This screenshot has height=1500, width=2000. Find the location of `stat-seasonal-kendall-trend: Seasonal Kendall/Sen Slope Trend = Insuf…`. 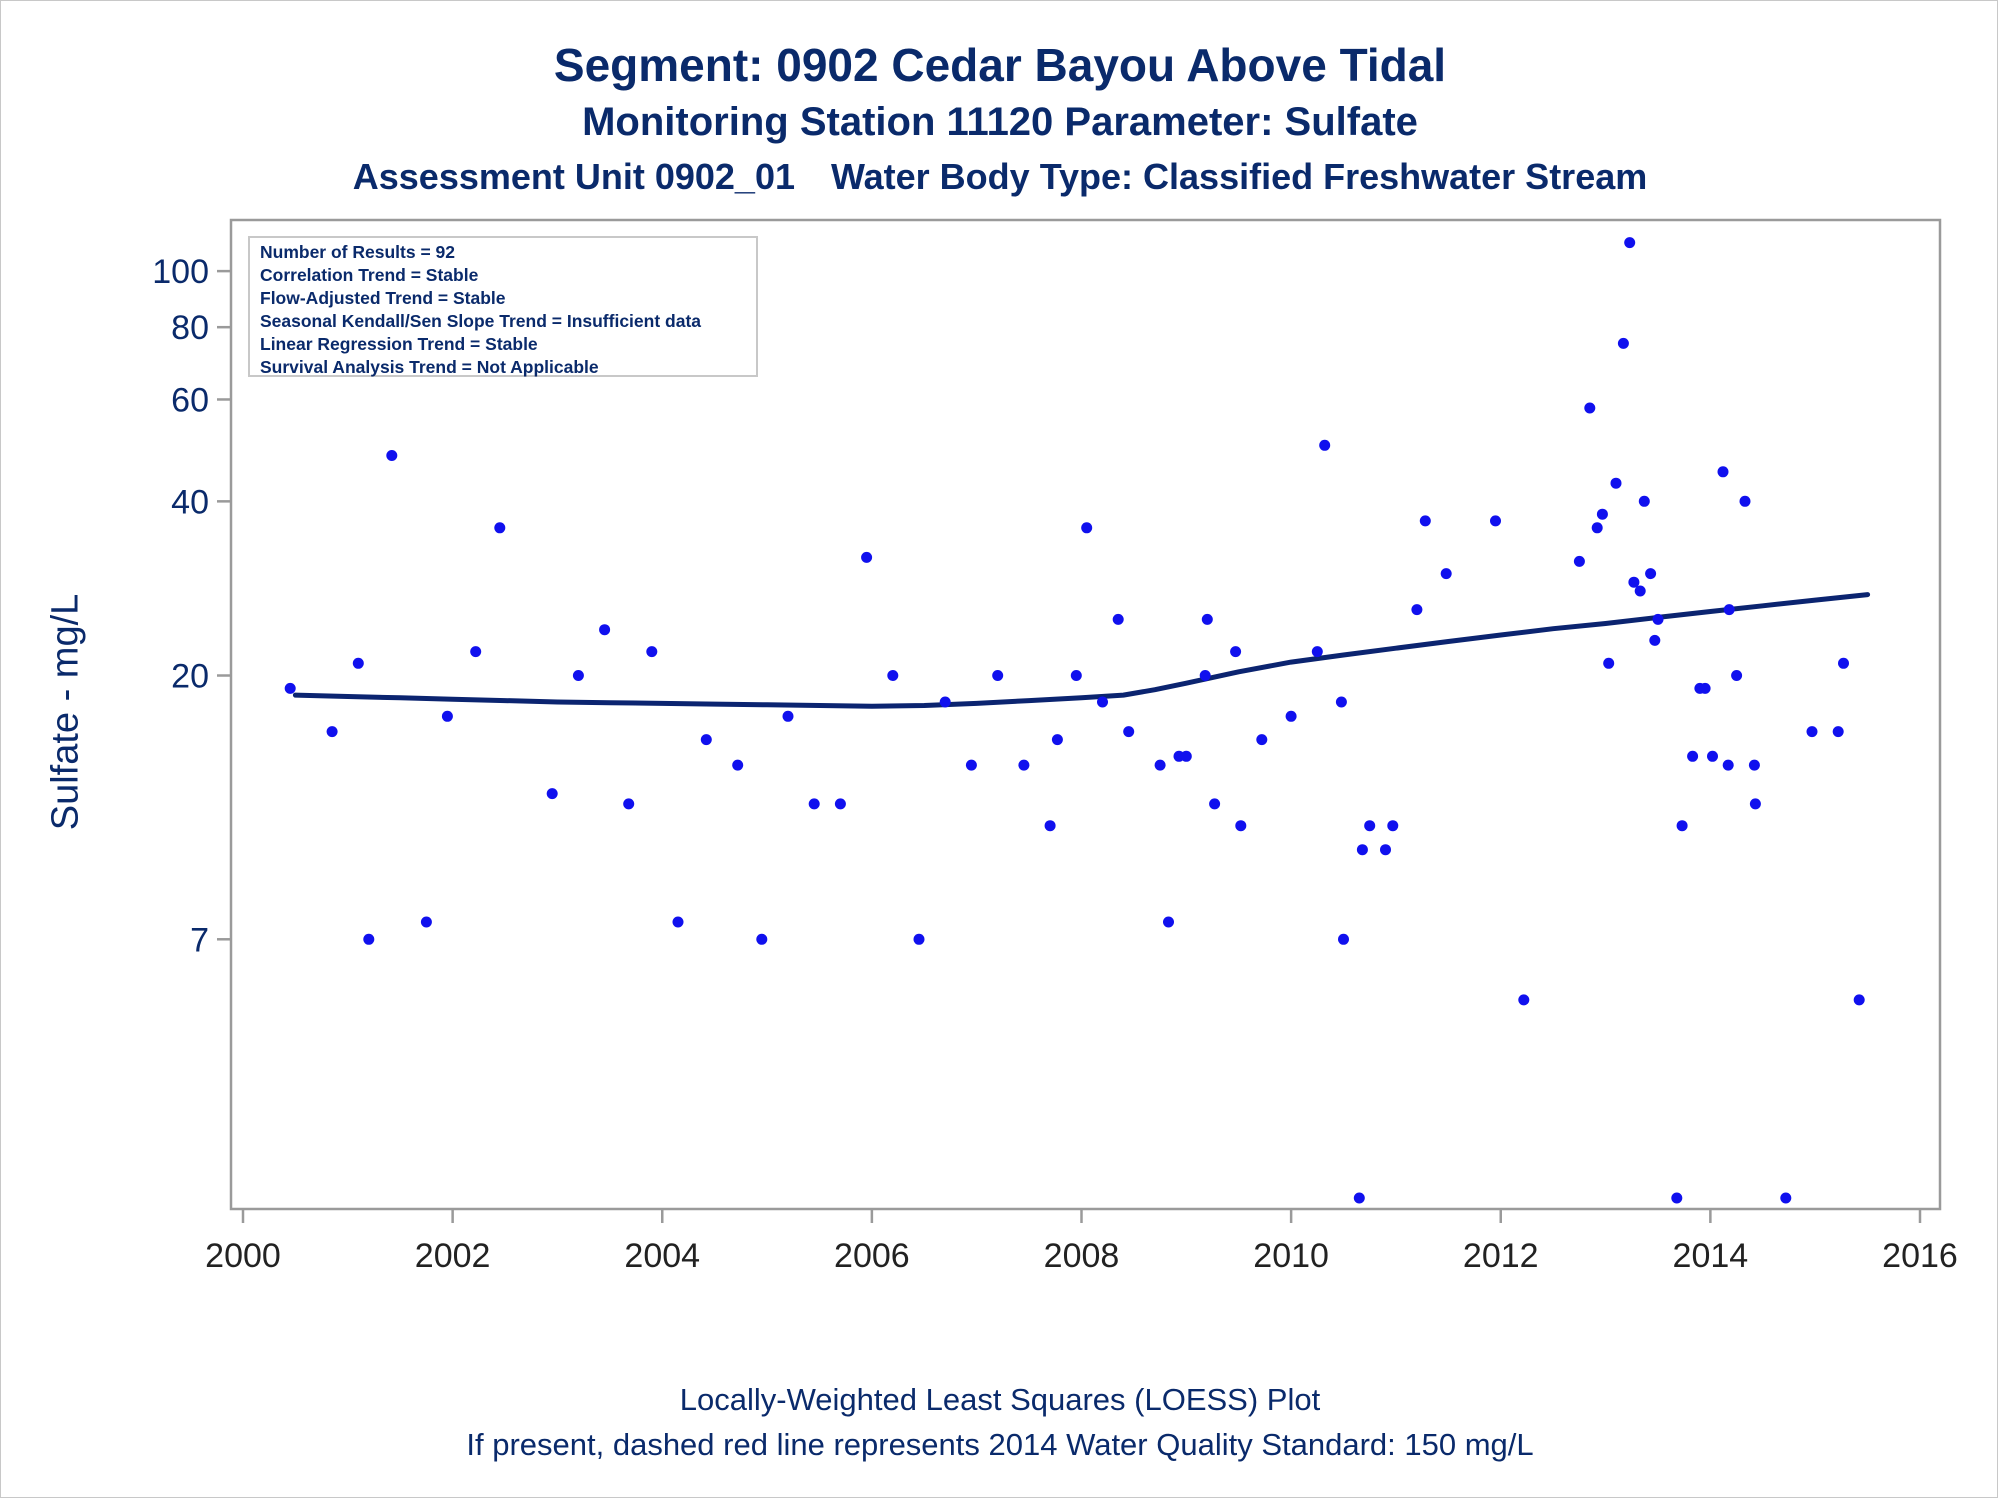

stat-seasonal-kendall-trend: Seasonal Kendall/Sen Slope Trend = Insuf… is located at coordinates (481, 321).